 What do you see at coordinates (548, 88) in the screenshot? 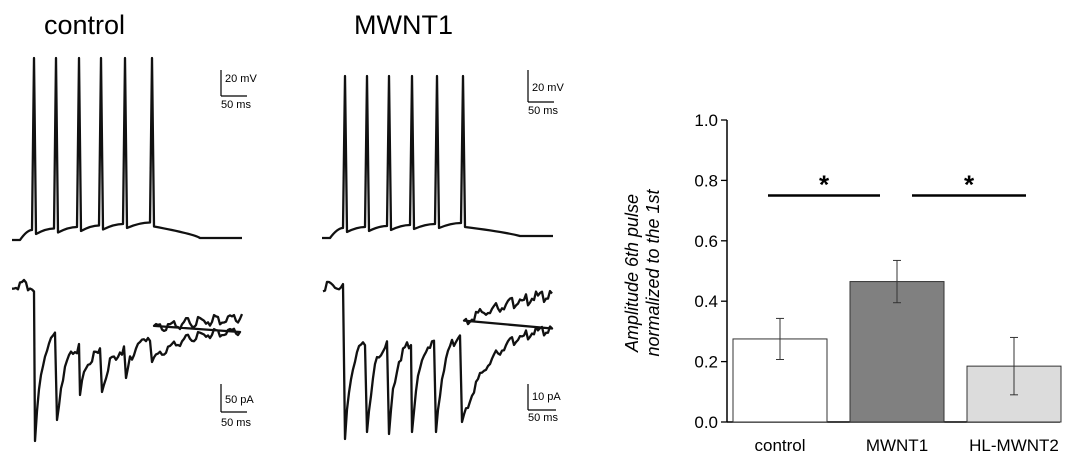
I see `mwnt1-voltage-amplitude-label: 20 mV` at bounding box center [548, 88].